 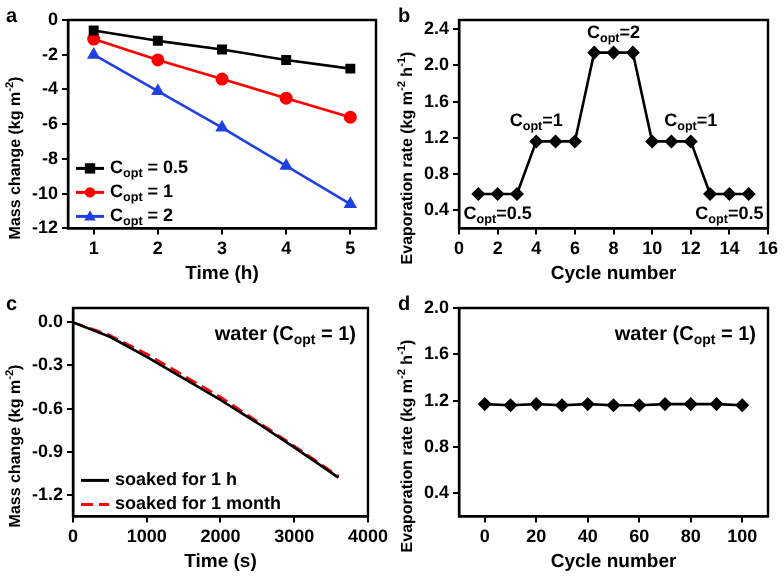 What do you see at coordinates (198, 503) in the screenshot?
I see `legend-label: soaked for 1 month` at bounding box center [198, 503].